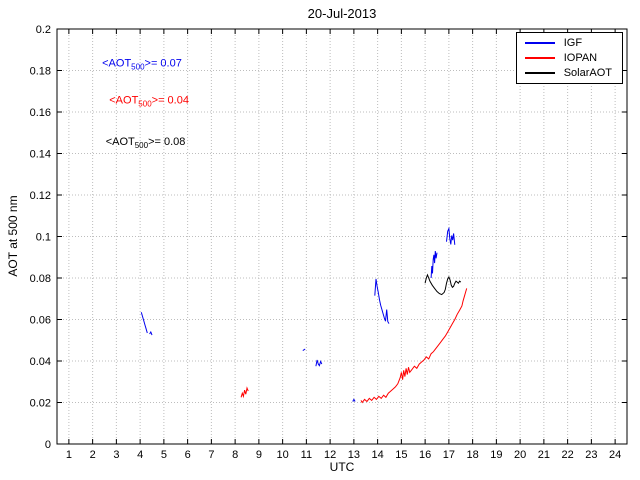 This screenshot has height=480, width=640. What do you see at coordinates (13, 236) in the screenshot?
I see `y-axis-label: AOT at 500 nm` at bounding box center [13, 236].